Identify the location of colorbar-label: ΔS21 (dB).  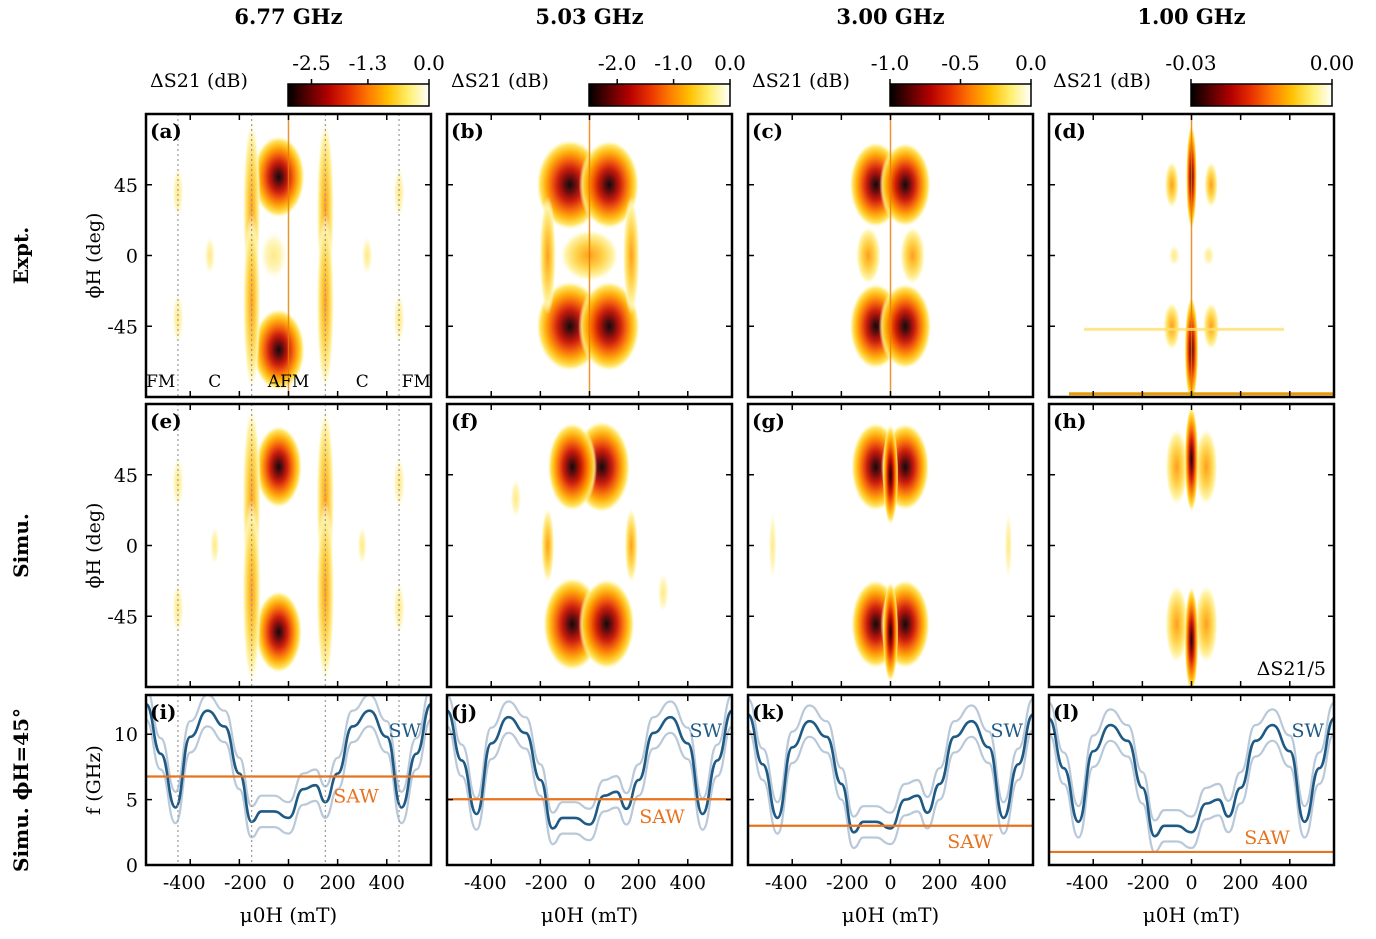
(500, 81).